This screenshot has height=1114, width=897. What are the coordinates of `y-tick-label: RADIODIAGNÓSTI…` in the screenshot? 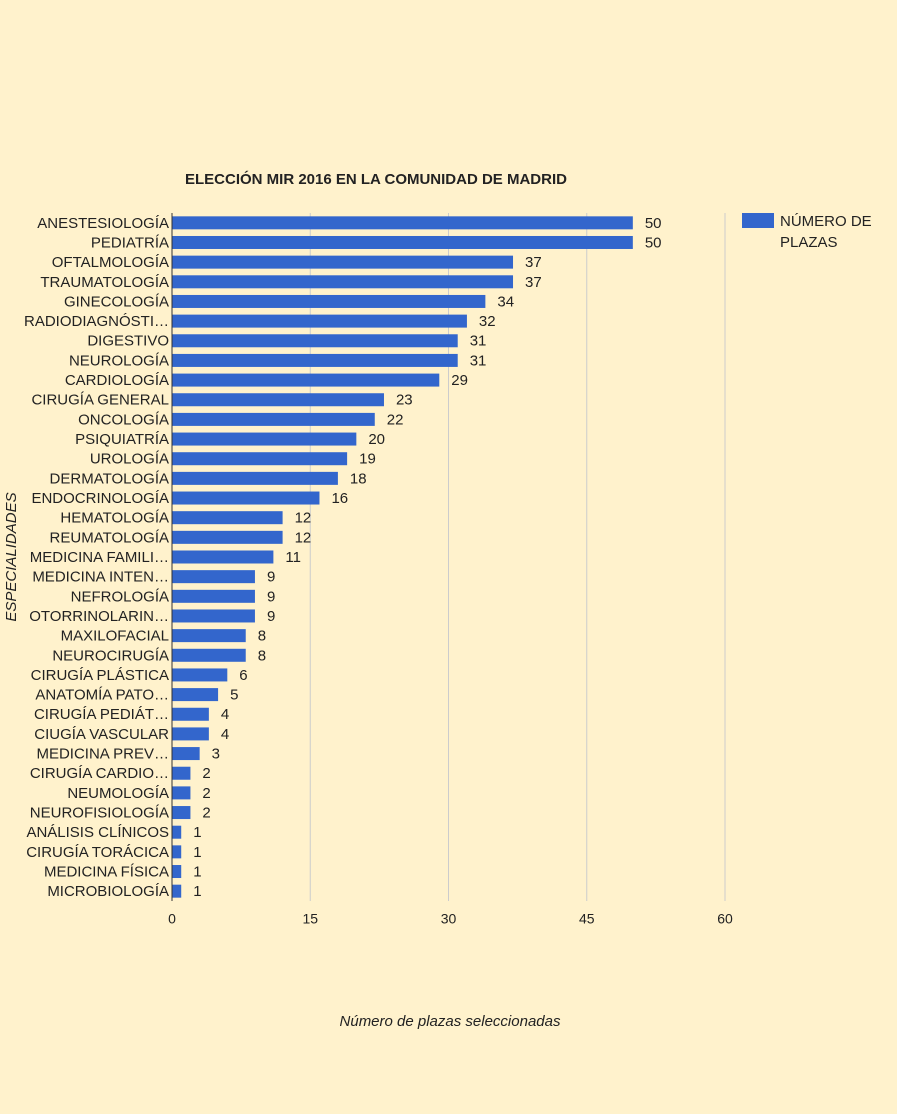 It's located at (96, 321).